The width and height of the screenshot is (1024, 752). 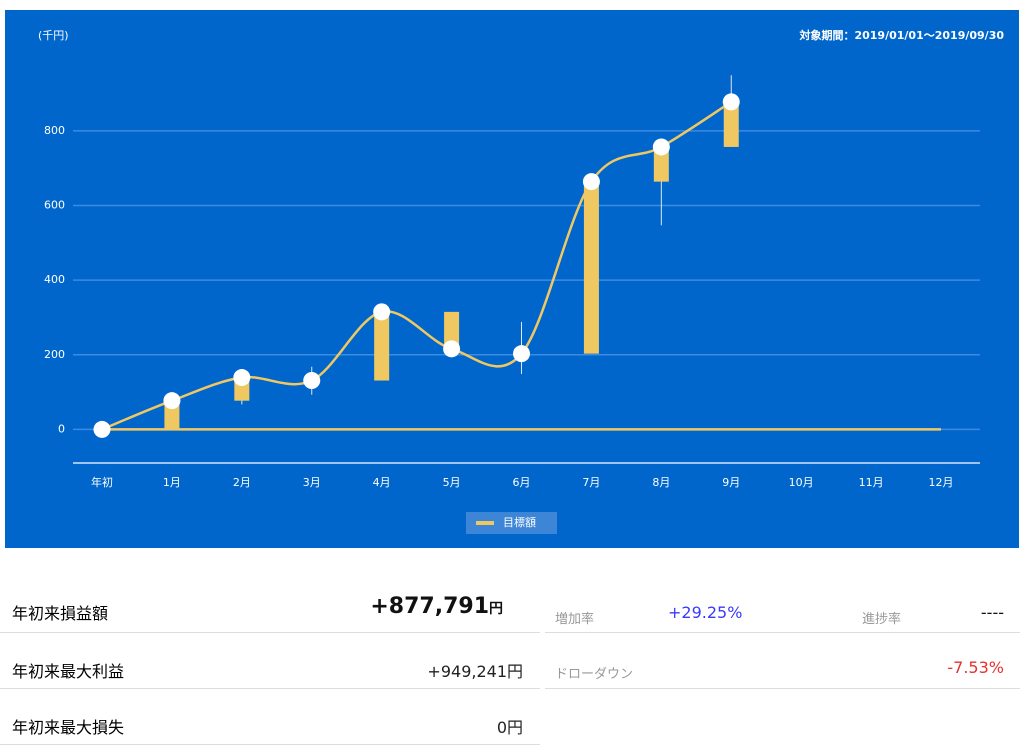 I want to click on row-value: +949,241円, so click(x=475, y=671).